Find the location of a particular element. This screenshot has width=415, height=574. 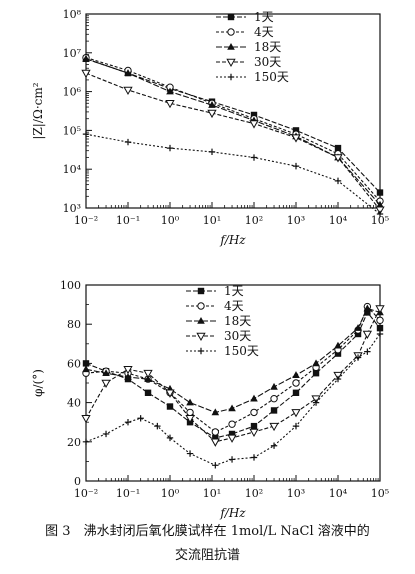

phase-x-tick-label: 10⁻² is located at coordinates (86, 493).